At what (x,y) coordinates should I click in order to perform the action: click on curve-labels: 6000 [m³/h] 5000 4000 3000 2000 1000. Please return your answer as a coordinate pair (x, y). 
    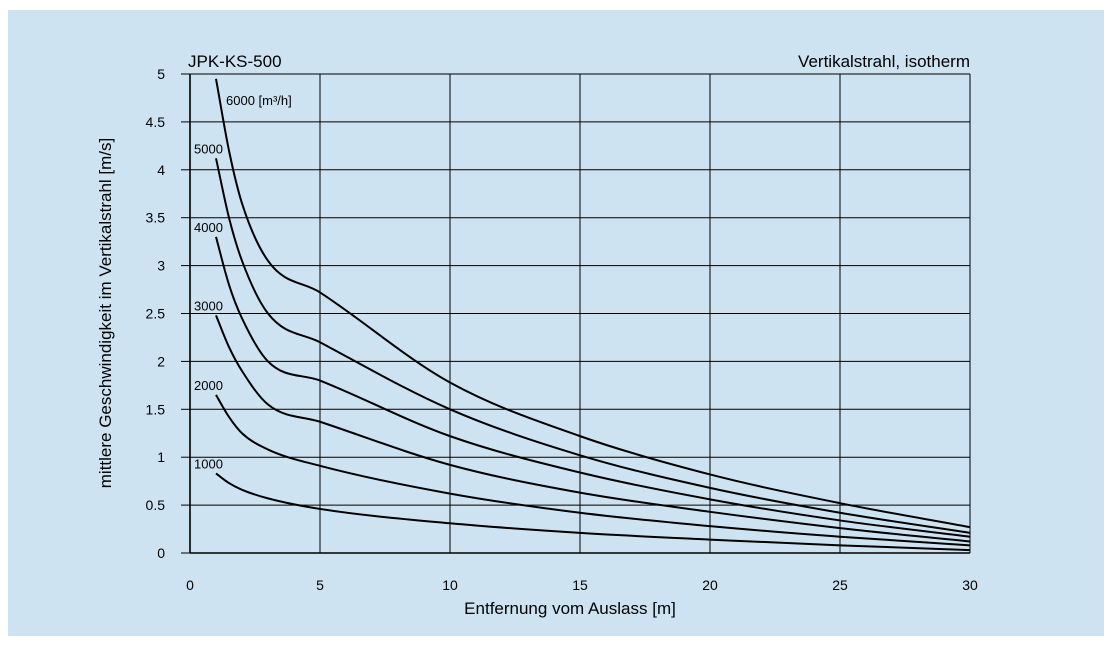
    Looking at the image, I should click on (243, 282).